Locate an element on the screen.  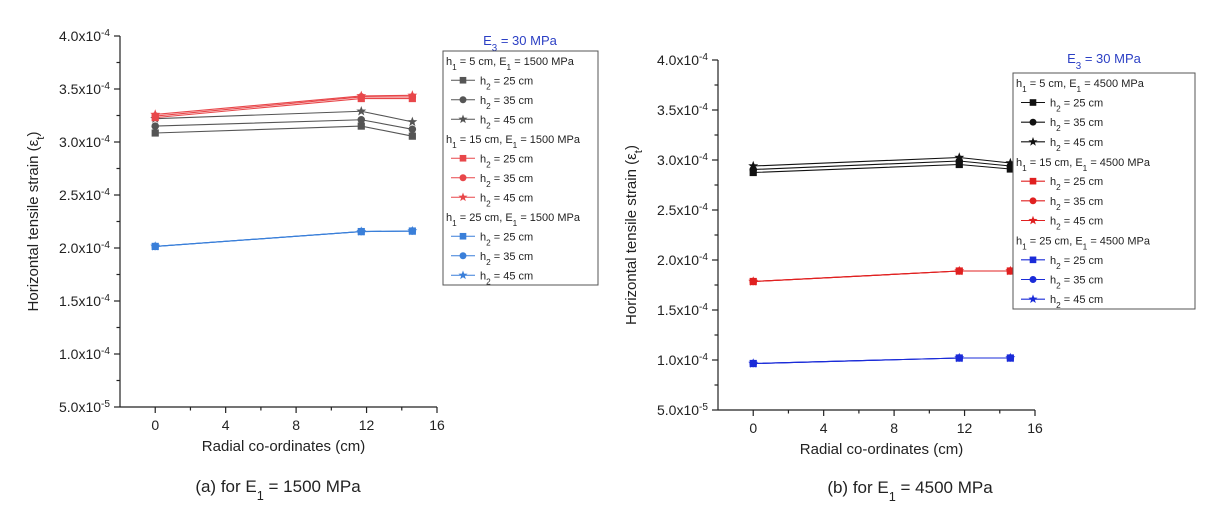
y-tick-label: 2.5x10⁻⁴ is located at coordinates (84, 195).